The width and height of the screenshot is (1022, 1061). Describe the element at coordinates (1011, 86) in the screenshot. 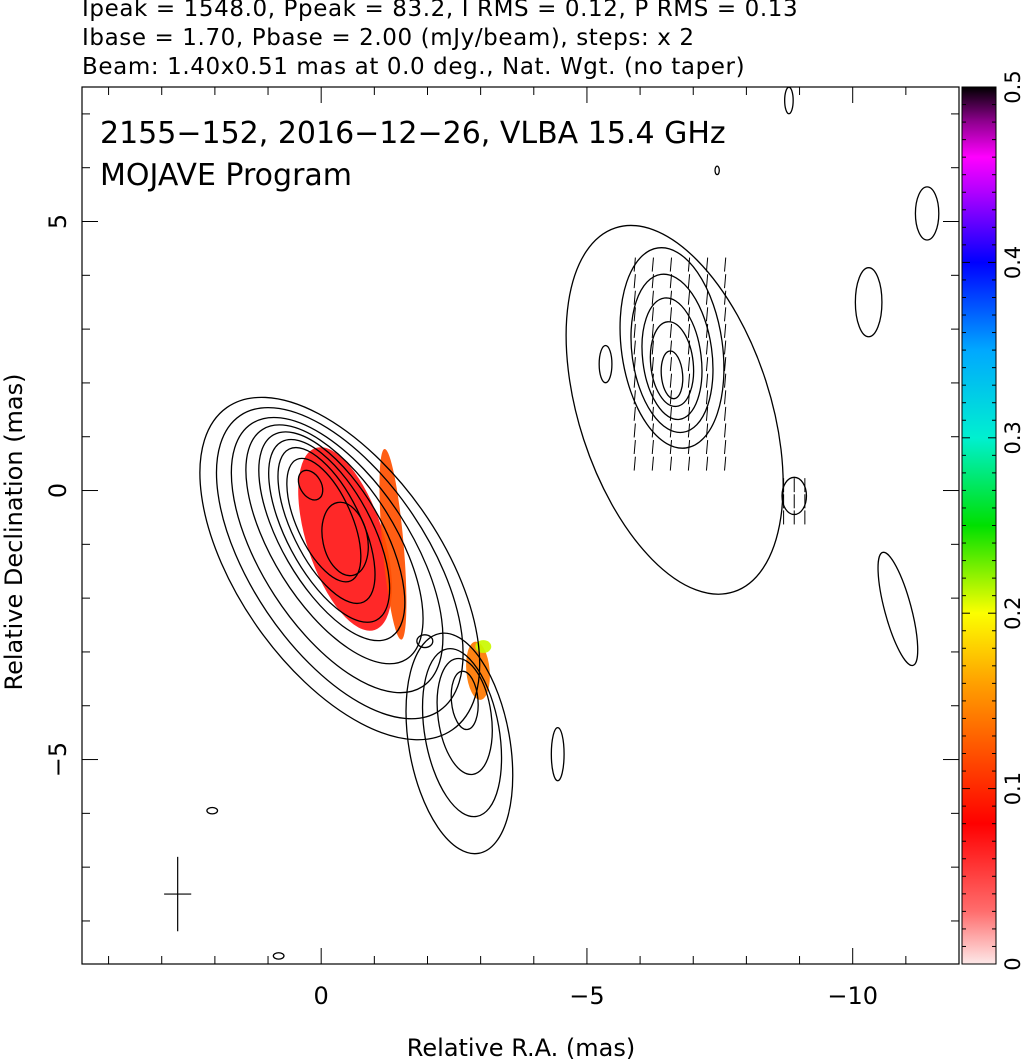

I see `colorbar-tick-label: 0.5` at that location.